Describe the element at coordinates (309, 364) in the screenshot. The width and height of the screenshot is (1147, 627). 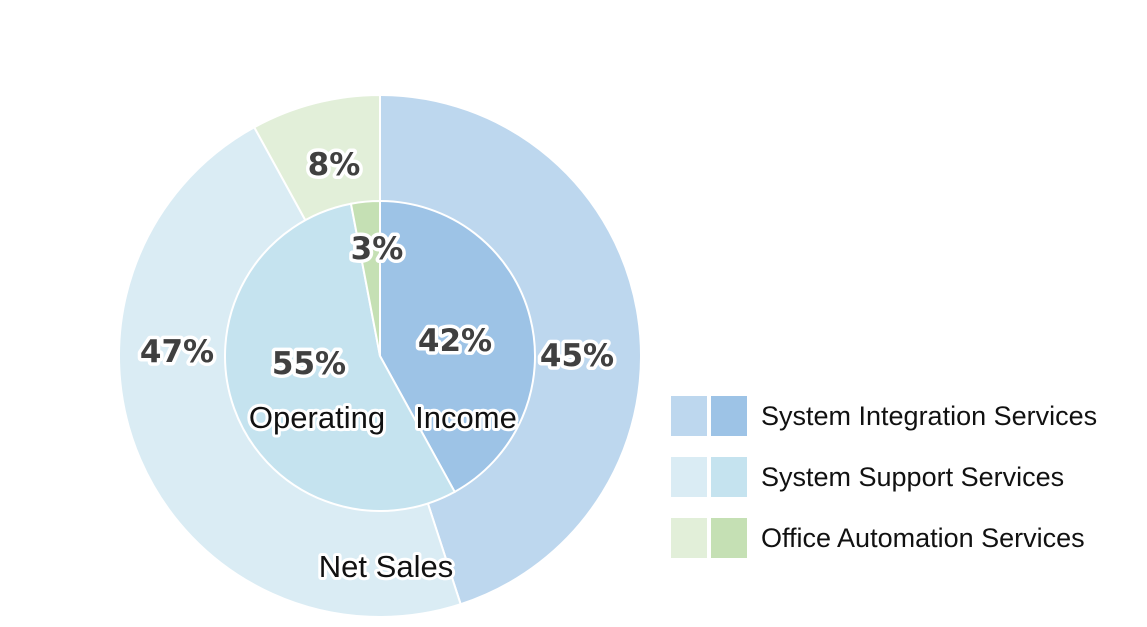
I see `inner-pct-label-system-support: 55%` at that location.